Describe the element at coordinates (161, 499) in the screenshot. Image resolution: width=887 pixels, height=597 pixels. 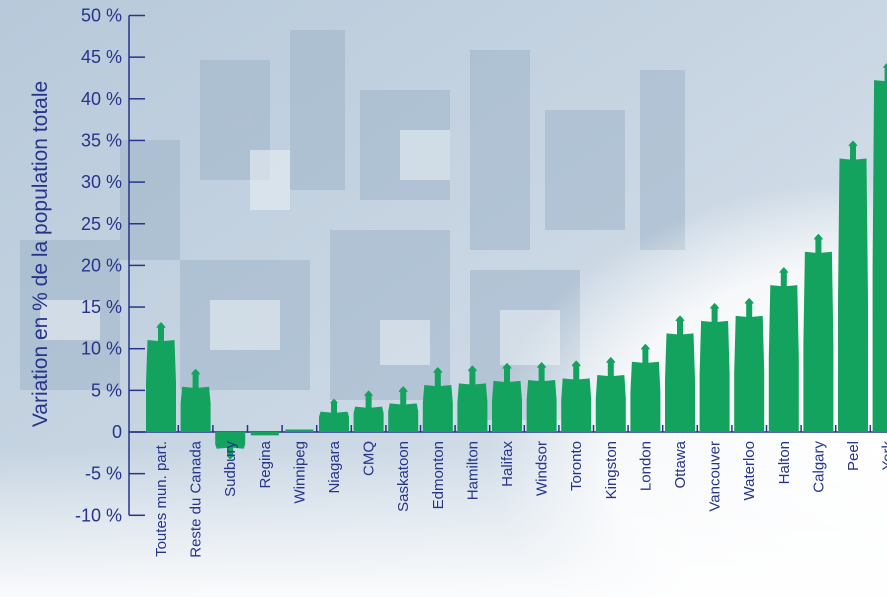
I see `category-label: Toutes mun. part.` at that location.